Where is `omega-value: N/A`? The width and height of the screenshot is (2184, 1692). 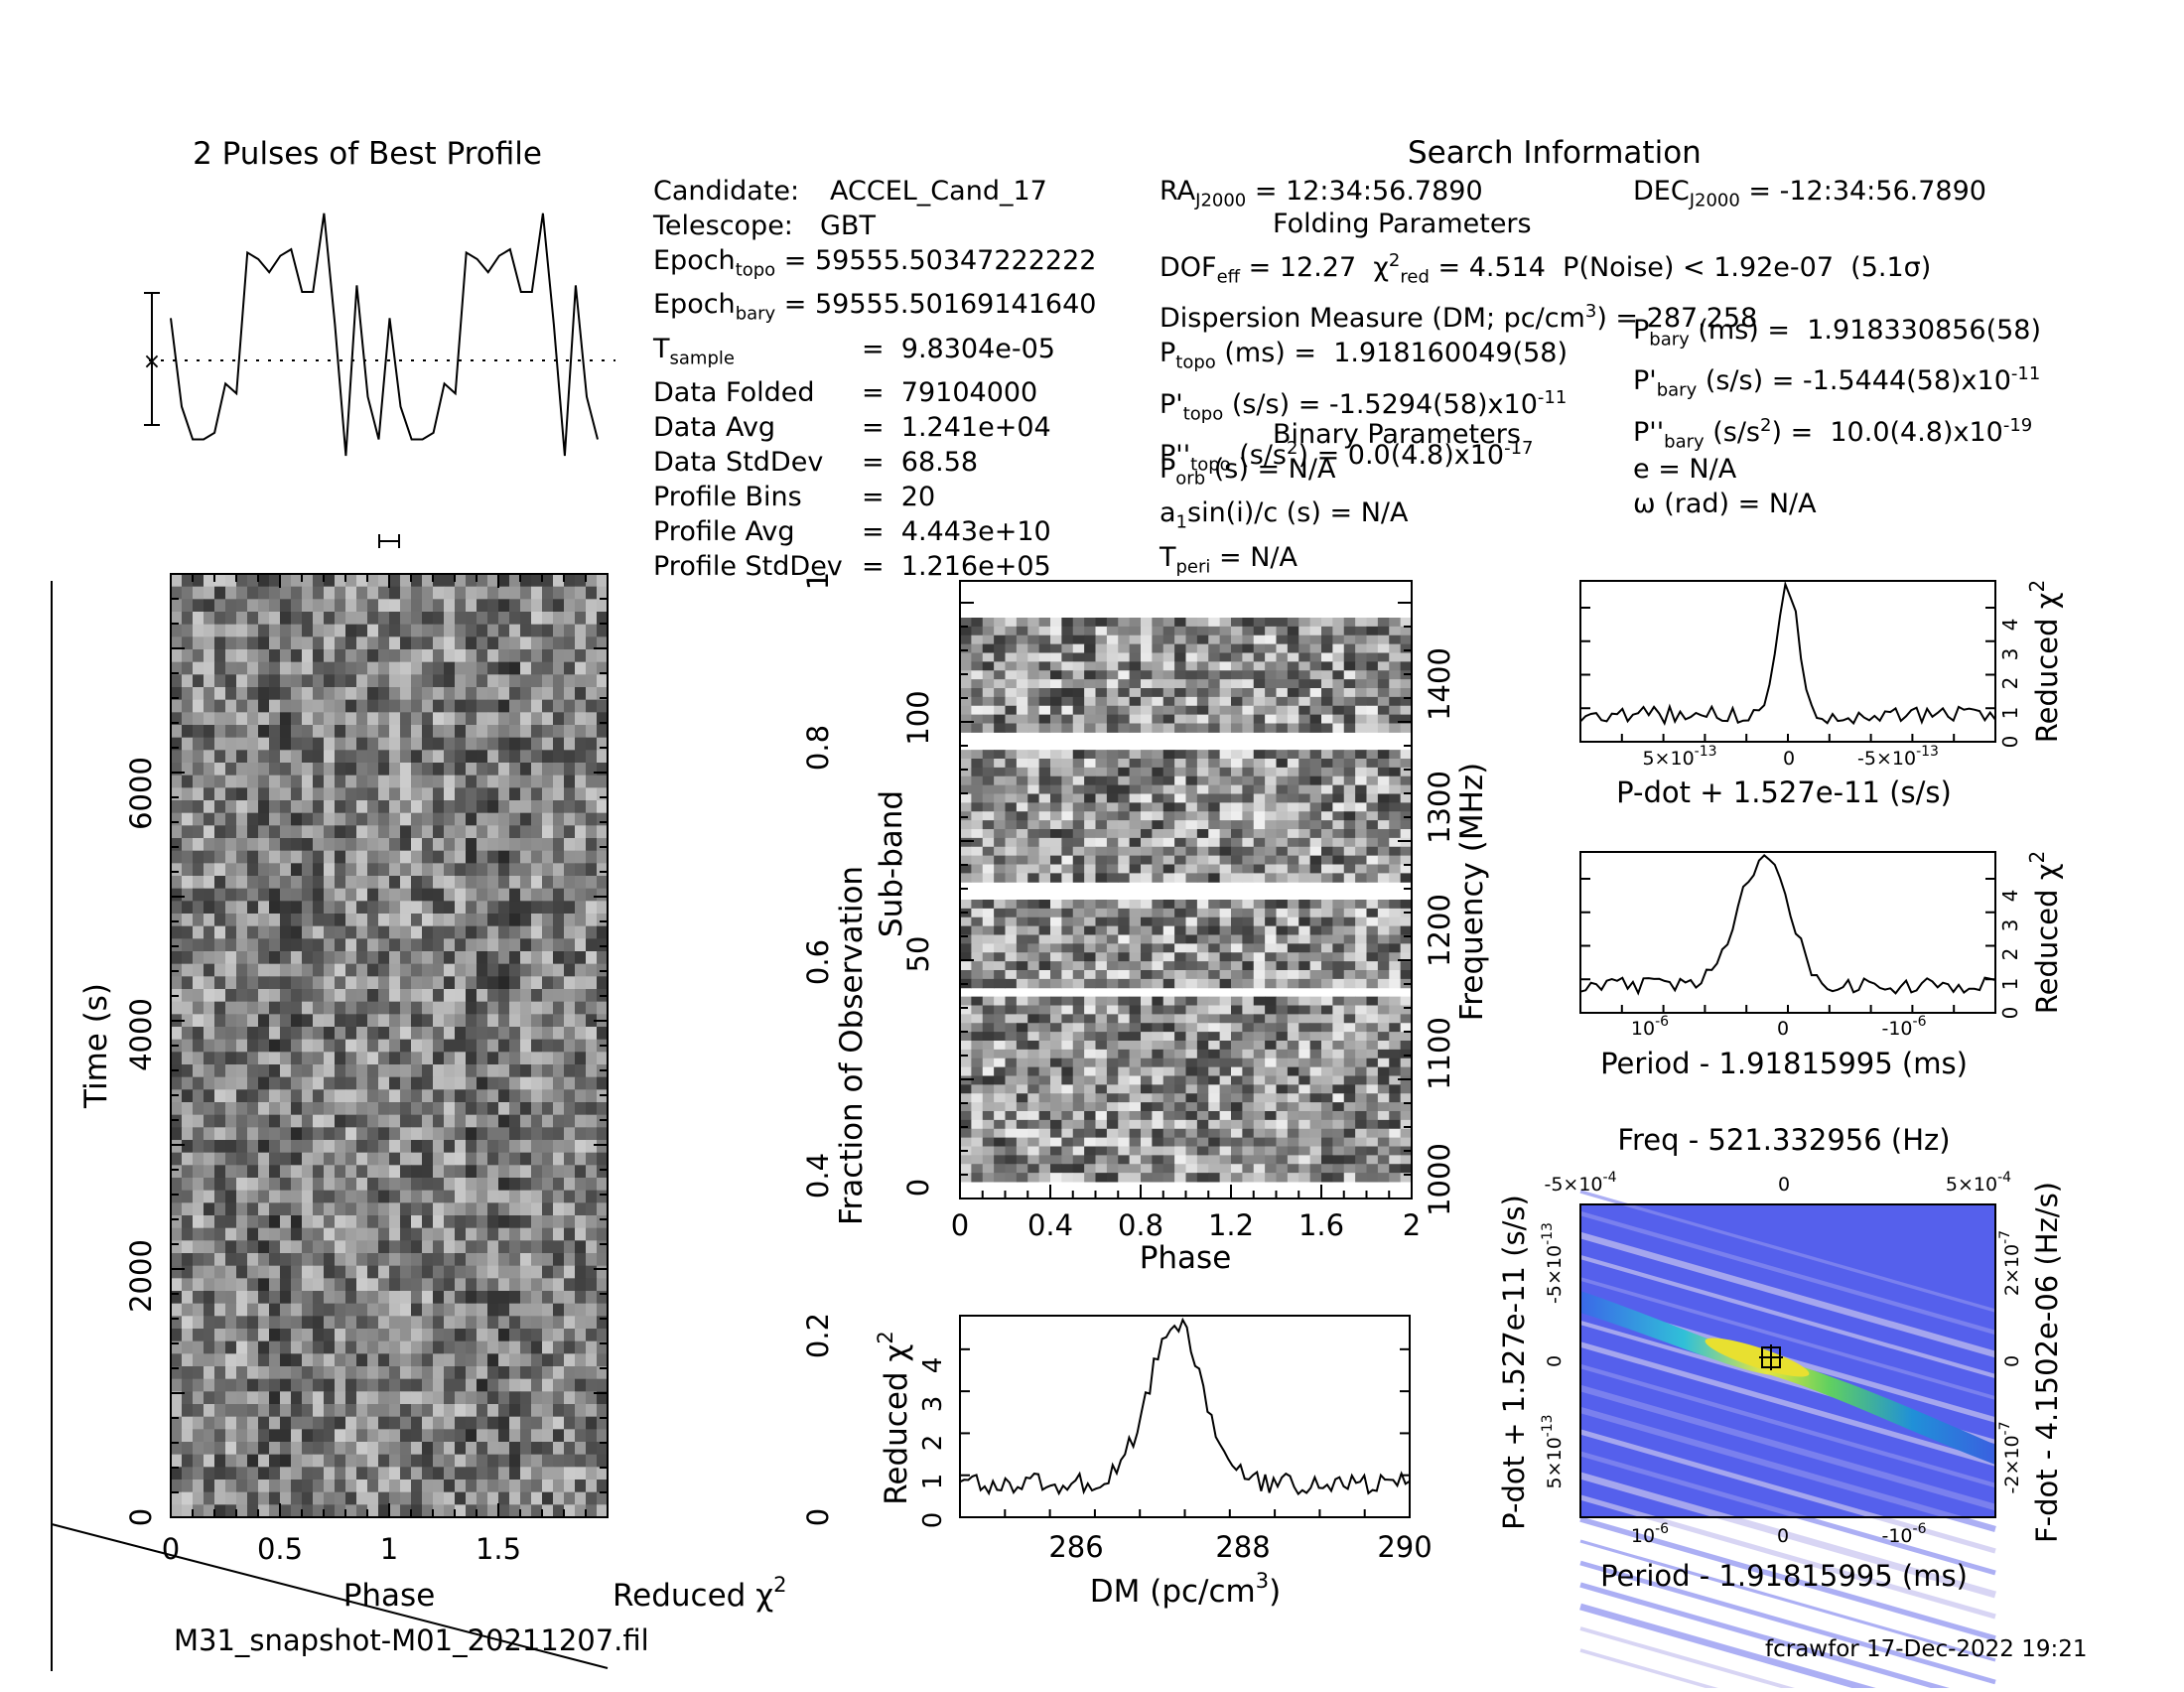
omega-value: N/A is located at coordinates (1793, 504).